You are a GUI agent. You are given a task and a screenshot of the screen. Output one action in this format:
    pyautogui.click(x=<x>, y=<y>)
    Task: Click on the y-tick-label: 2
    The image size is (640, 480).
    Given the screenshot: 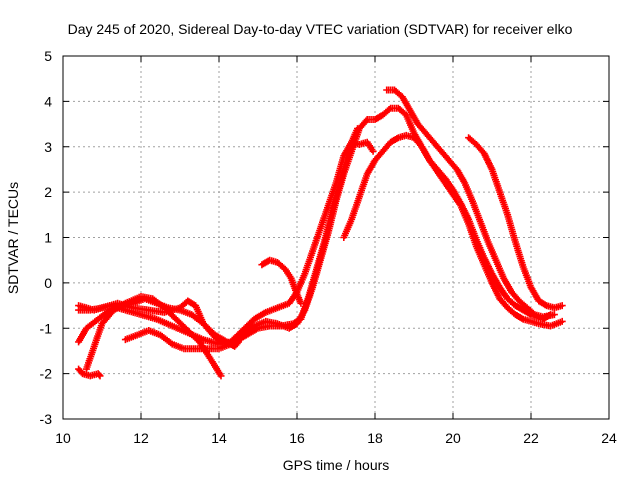 What is the action you would take?
    pyautogui.click(x=48, y=192)
    